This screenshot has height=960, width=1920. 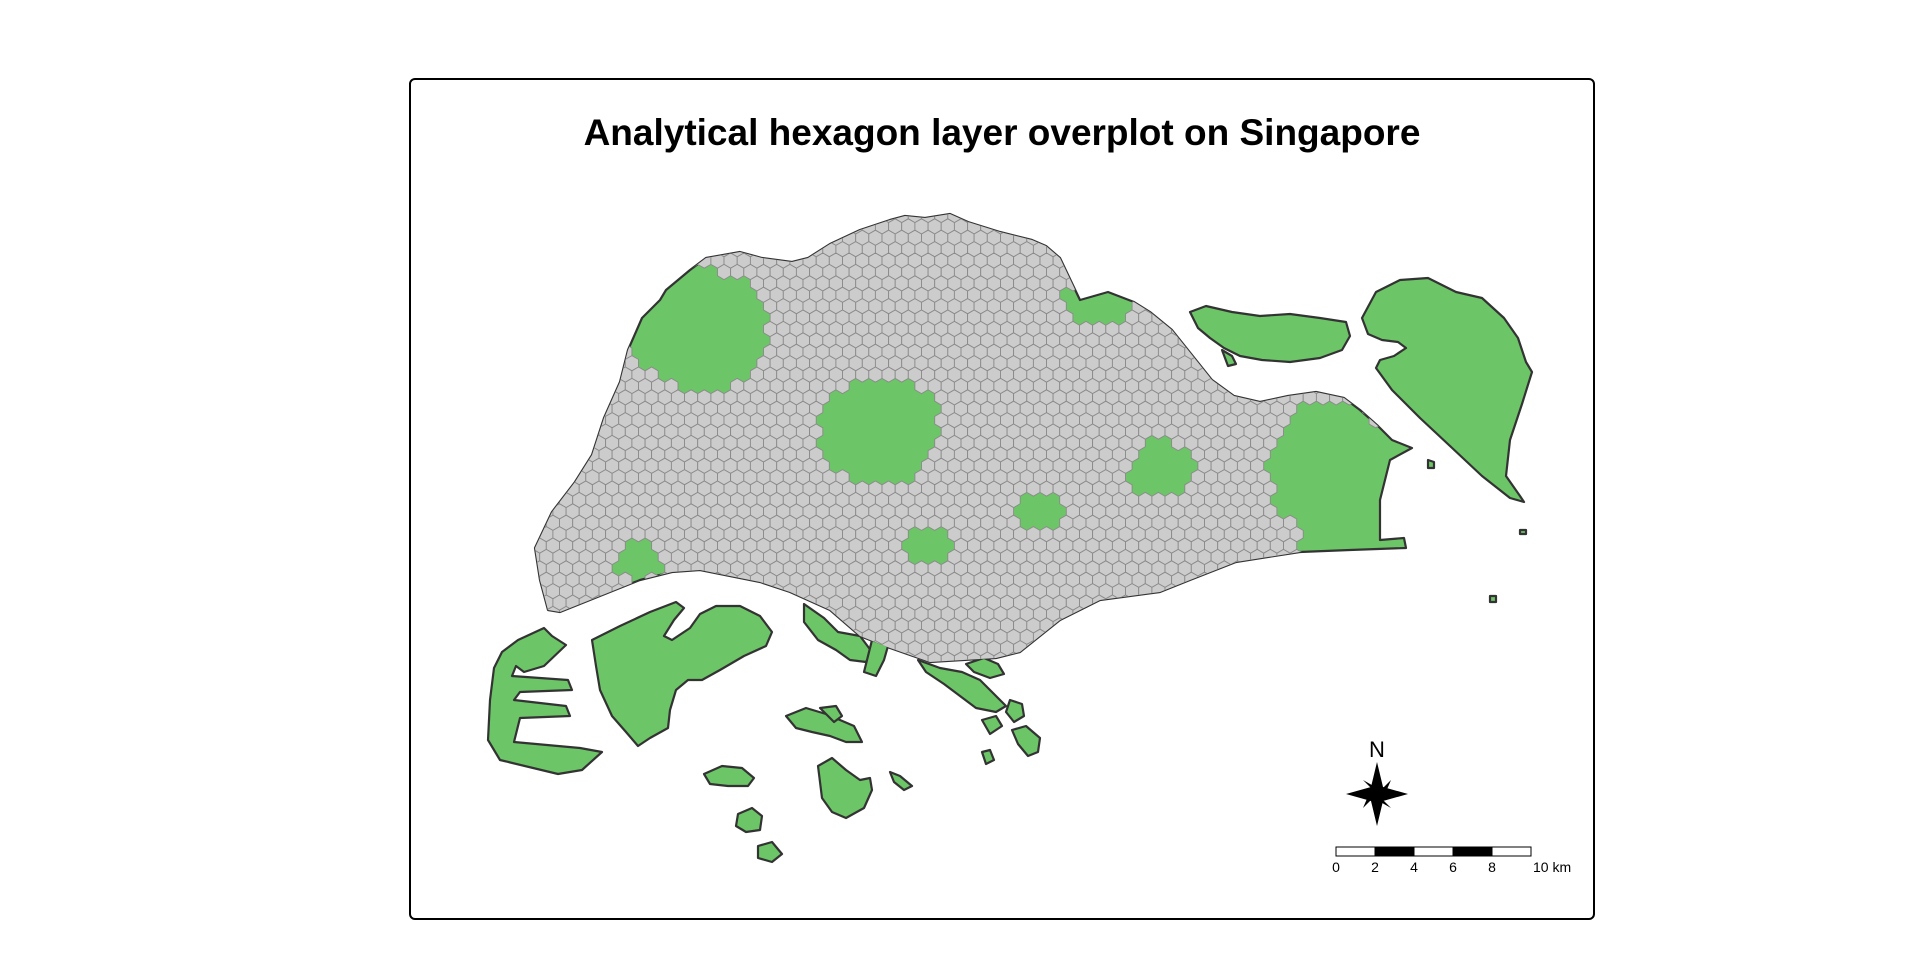 I want to click on sentosa-polygon, so click(x=962, y=686).